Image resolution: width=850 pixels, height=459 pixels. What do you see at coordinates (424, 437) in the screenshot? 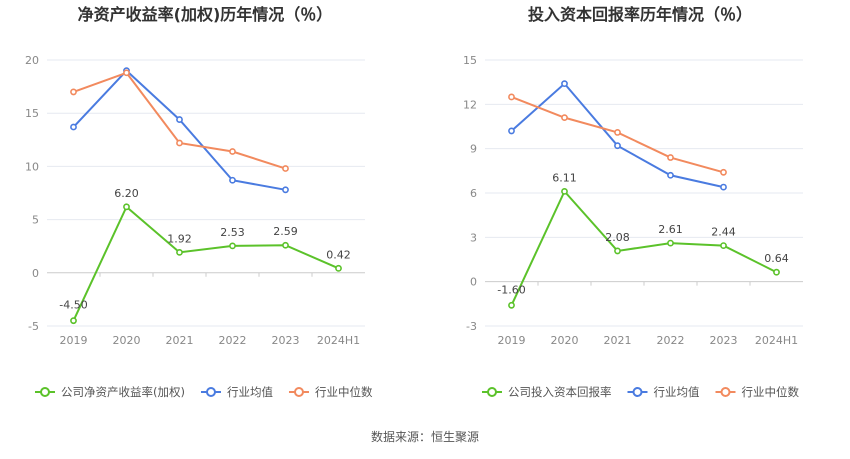
I see `source-footer: 数据来源：恒生聚源` at bounding box center [424, 437].